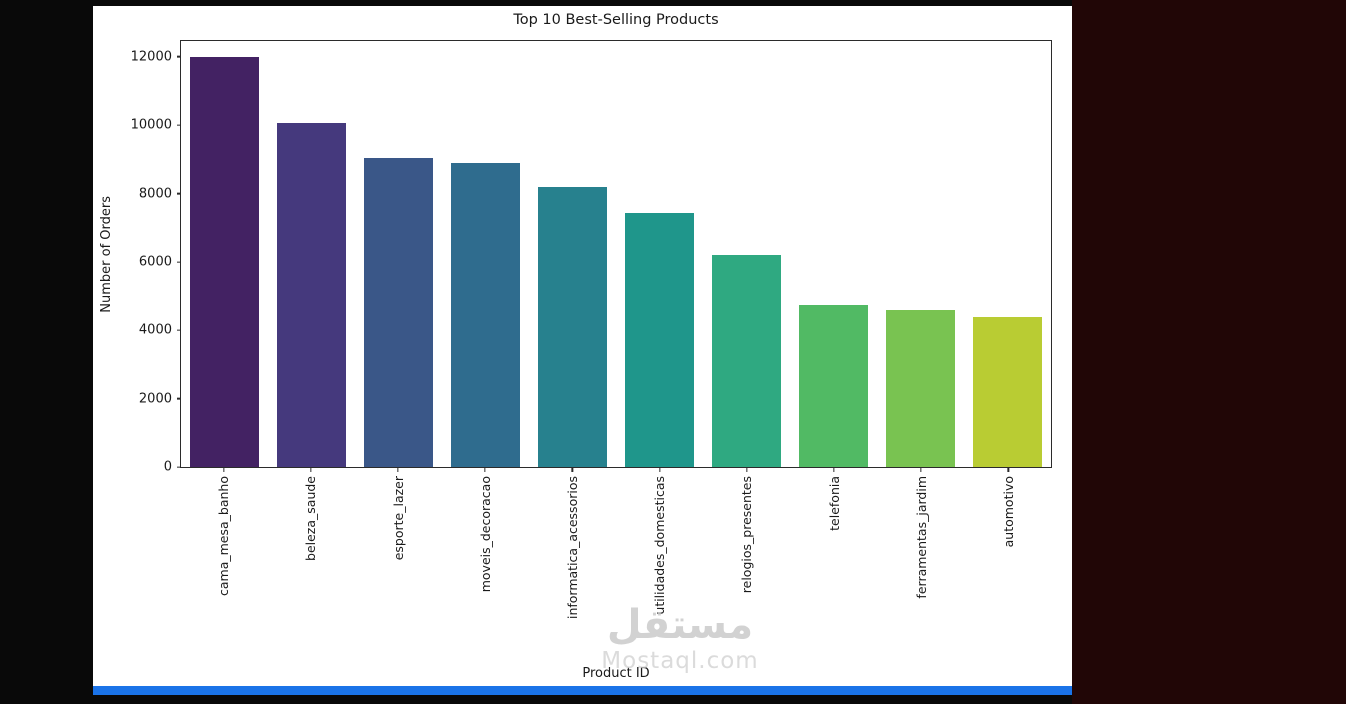 The width and height of the screenshot is (1346, 704). Describe the element at coordinates (572, 327) in the screenshot. I see `bar-informatica_acessorios` at that location.